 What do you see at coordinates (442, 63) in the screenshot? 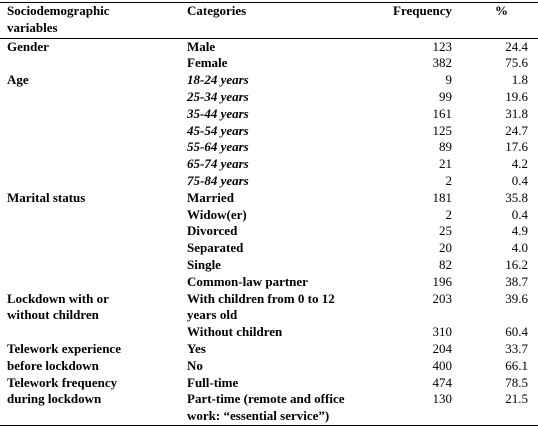
I see `frequency-cell: 382` at bounding box center [442, 63].